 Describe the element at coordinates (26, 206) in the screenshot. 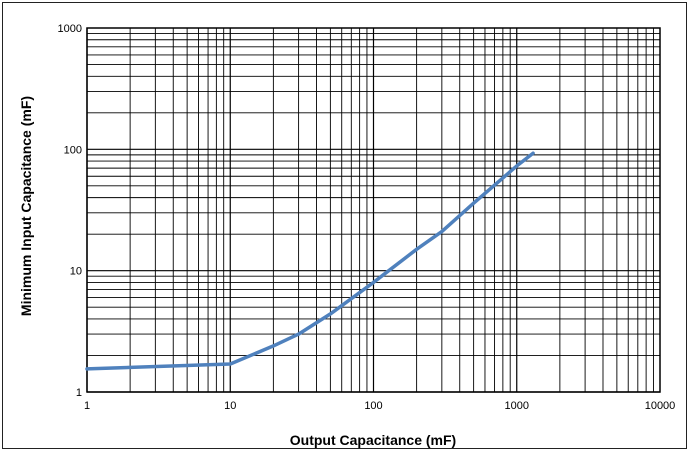

I see `y-axis-title: Minimum Input Capacitance (mF)` at that location.